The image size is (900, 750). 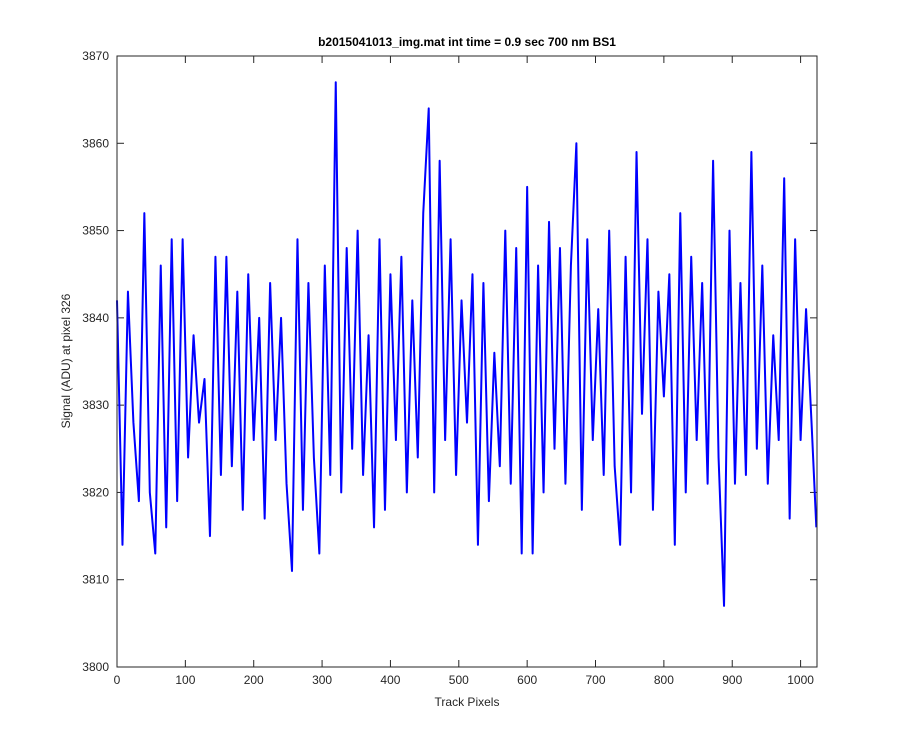 What do you see at coordinates (322, 680) in the screenshot?
I see `x-tick-label: 300` at bounding box center [322, 680].